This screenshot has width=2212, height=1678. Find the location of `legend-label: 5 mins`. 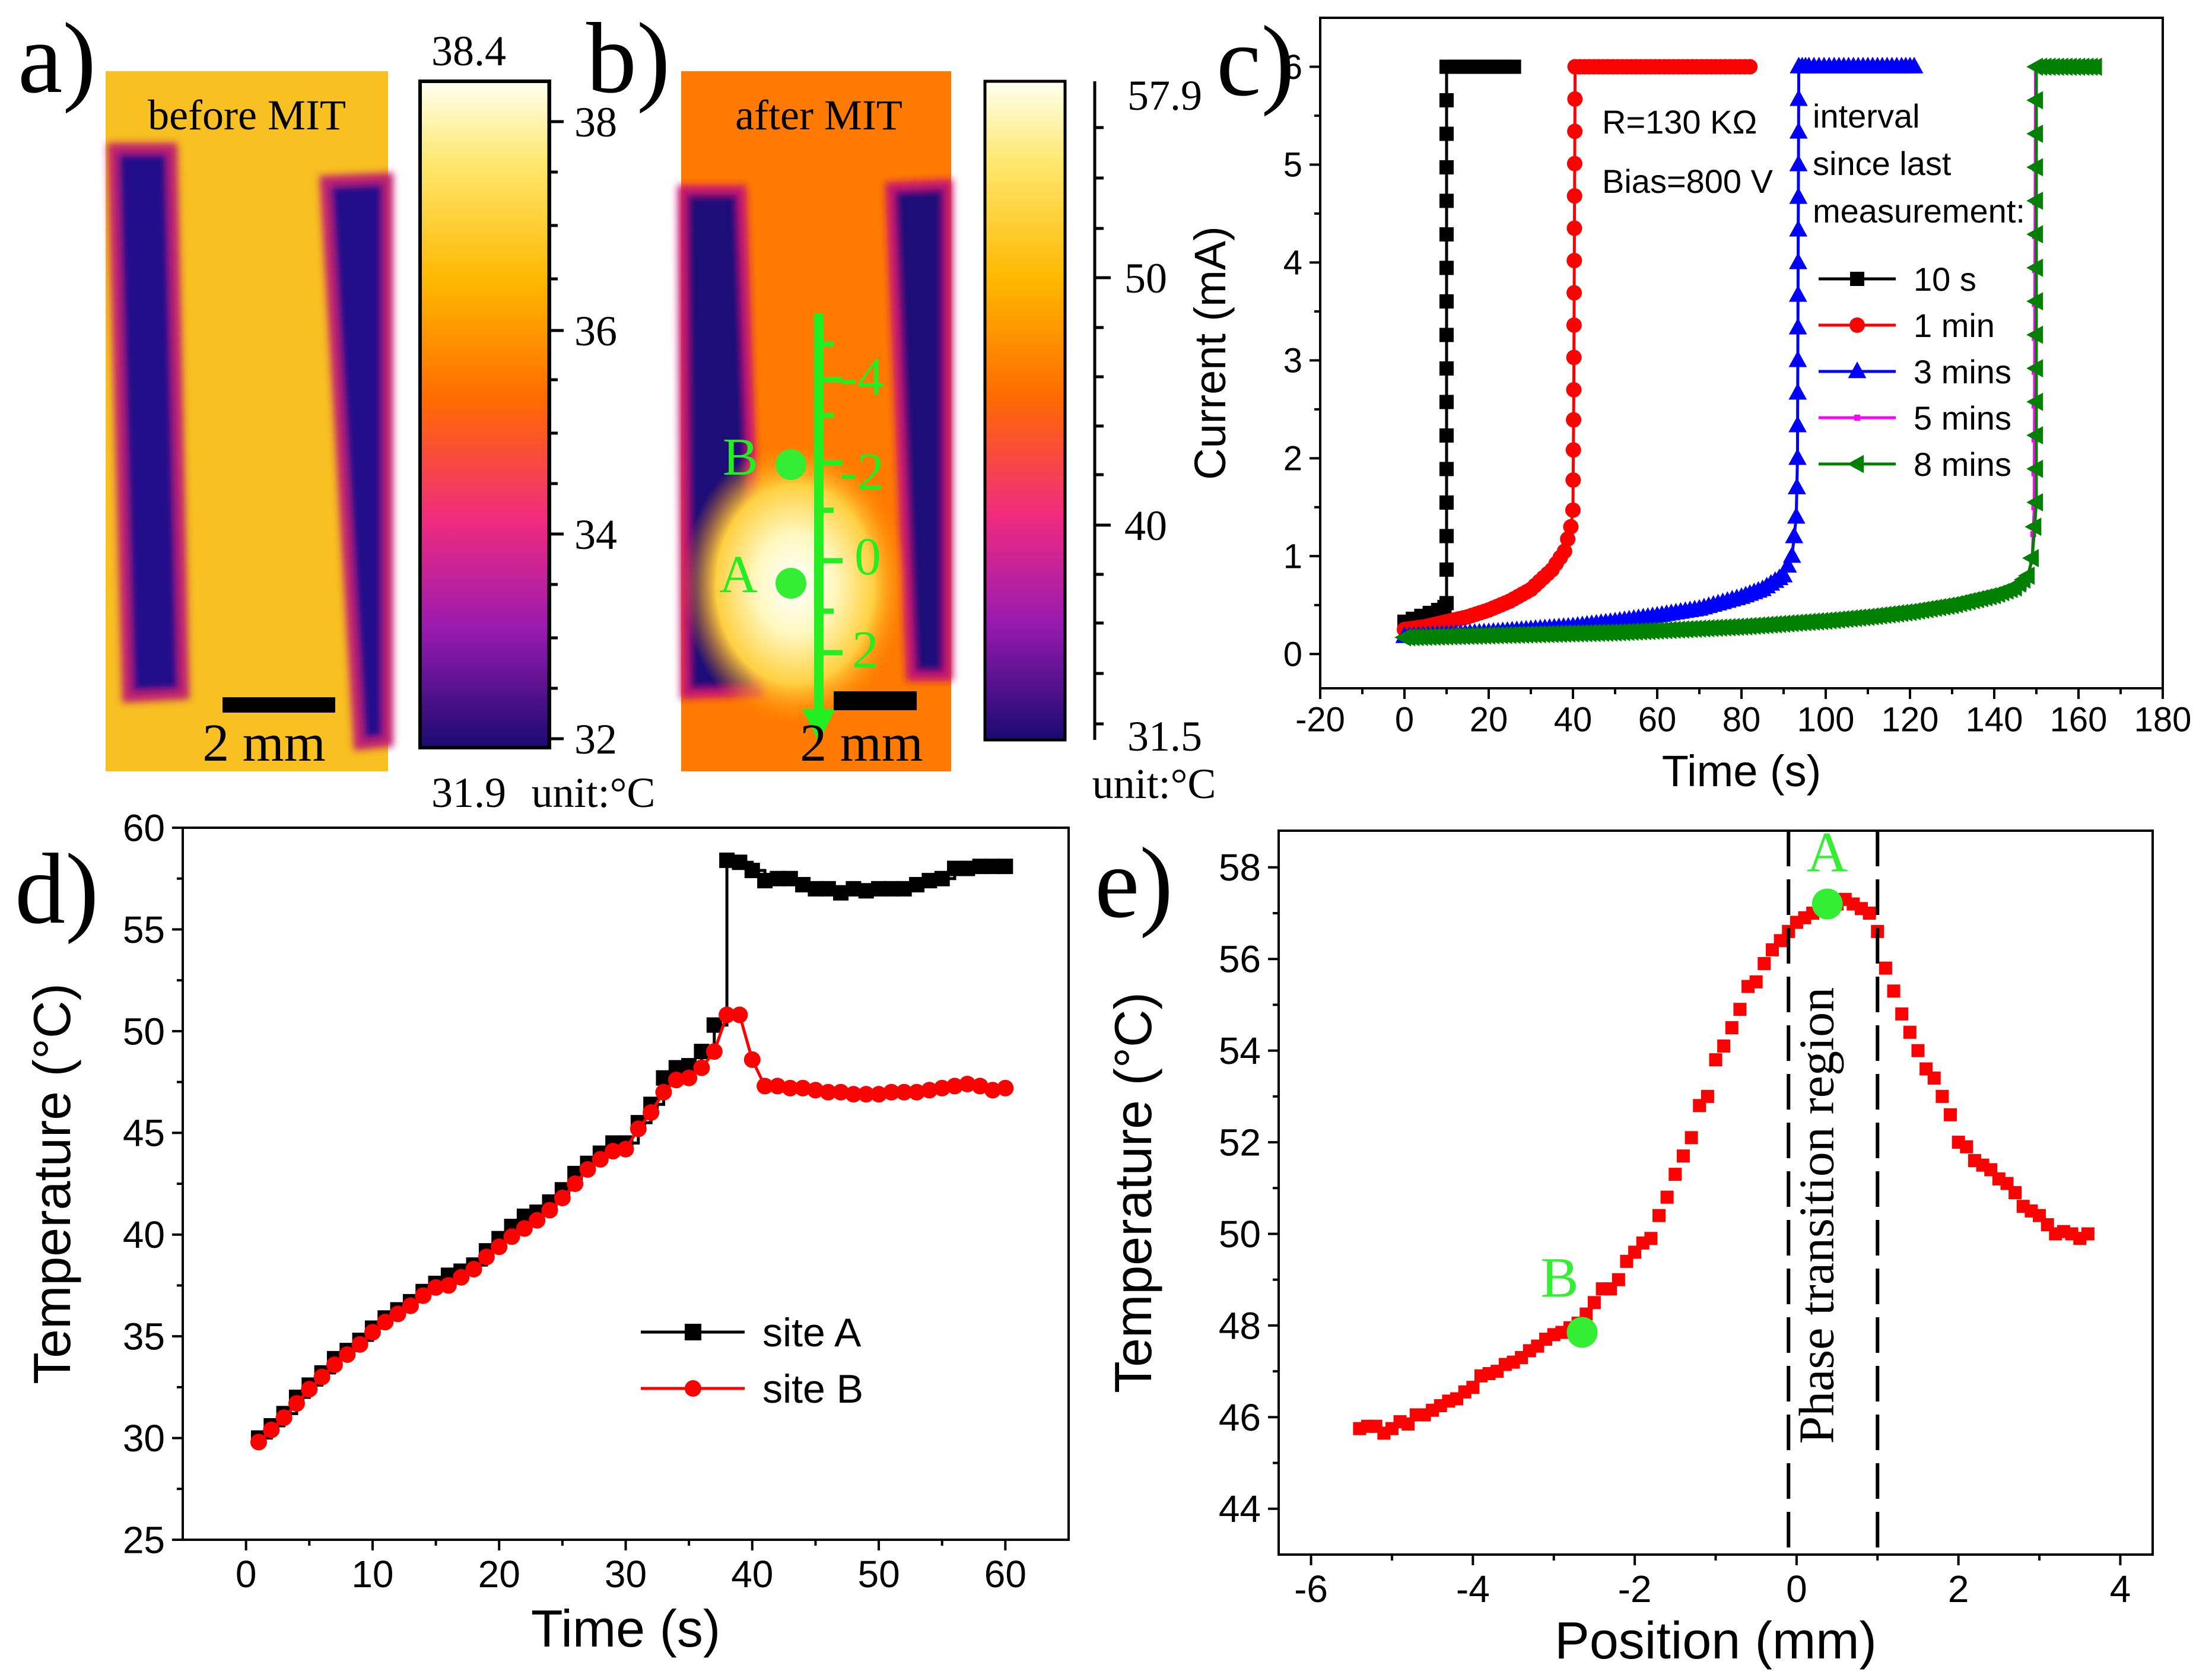

legend-label: 5 mins is located at coordinates (1963, 418).